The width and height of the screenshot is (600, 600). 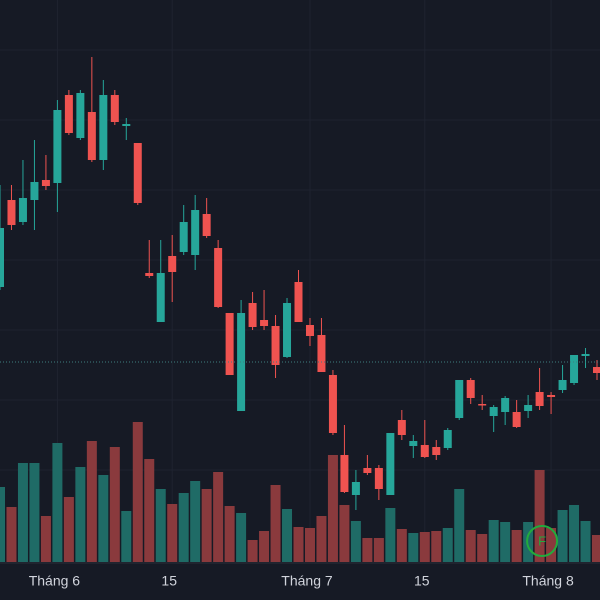 What do you see at coordinates (55, 581) in the screenshot?
I see `x-tick-label: Tháng 6` at bounding box center [55, 581].